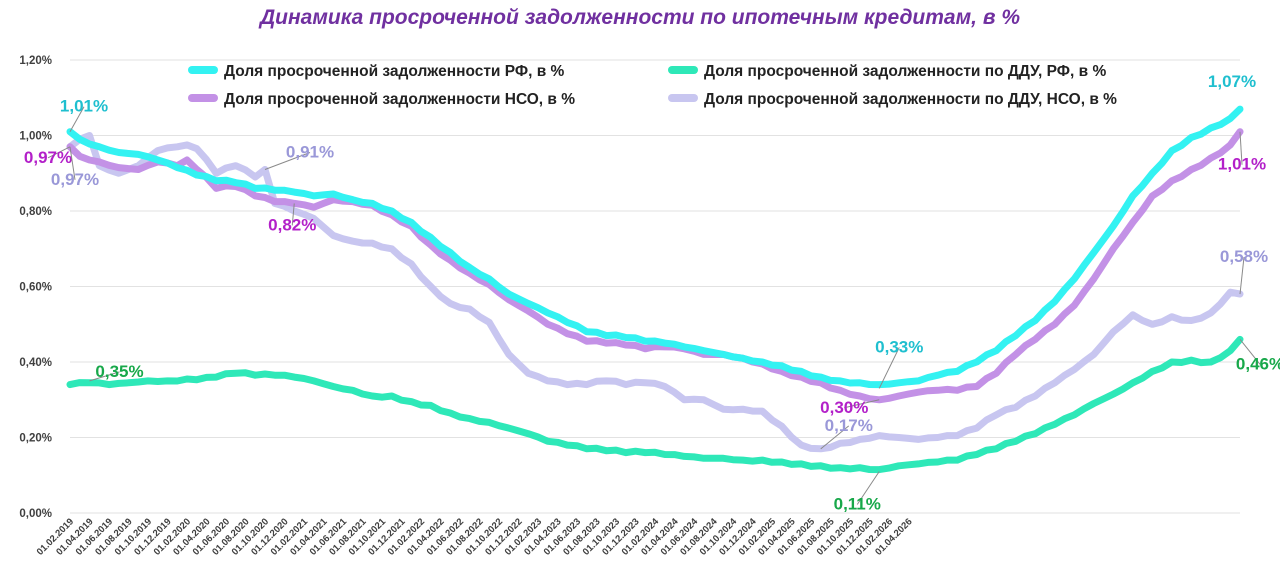 The height and width of the screenshot is (586, 1280). I want to click on y-tick-label: 0,20%, so click(35, 439).